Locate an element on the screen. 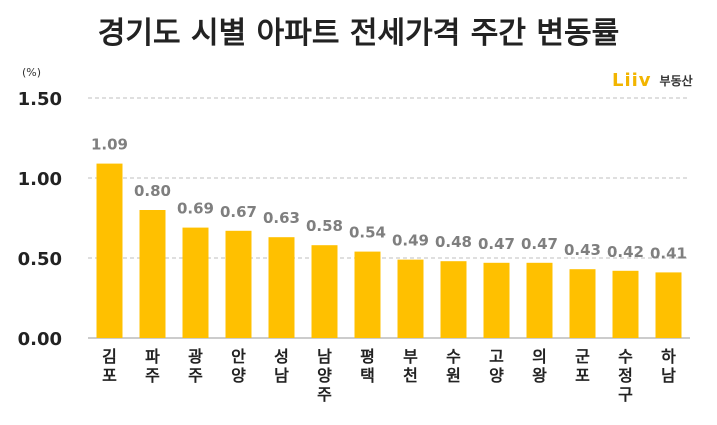  data-label: 0.41 is located at coordinates (668, 253).